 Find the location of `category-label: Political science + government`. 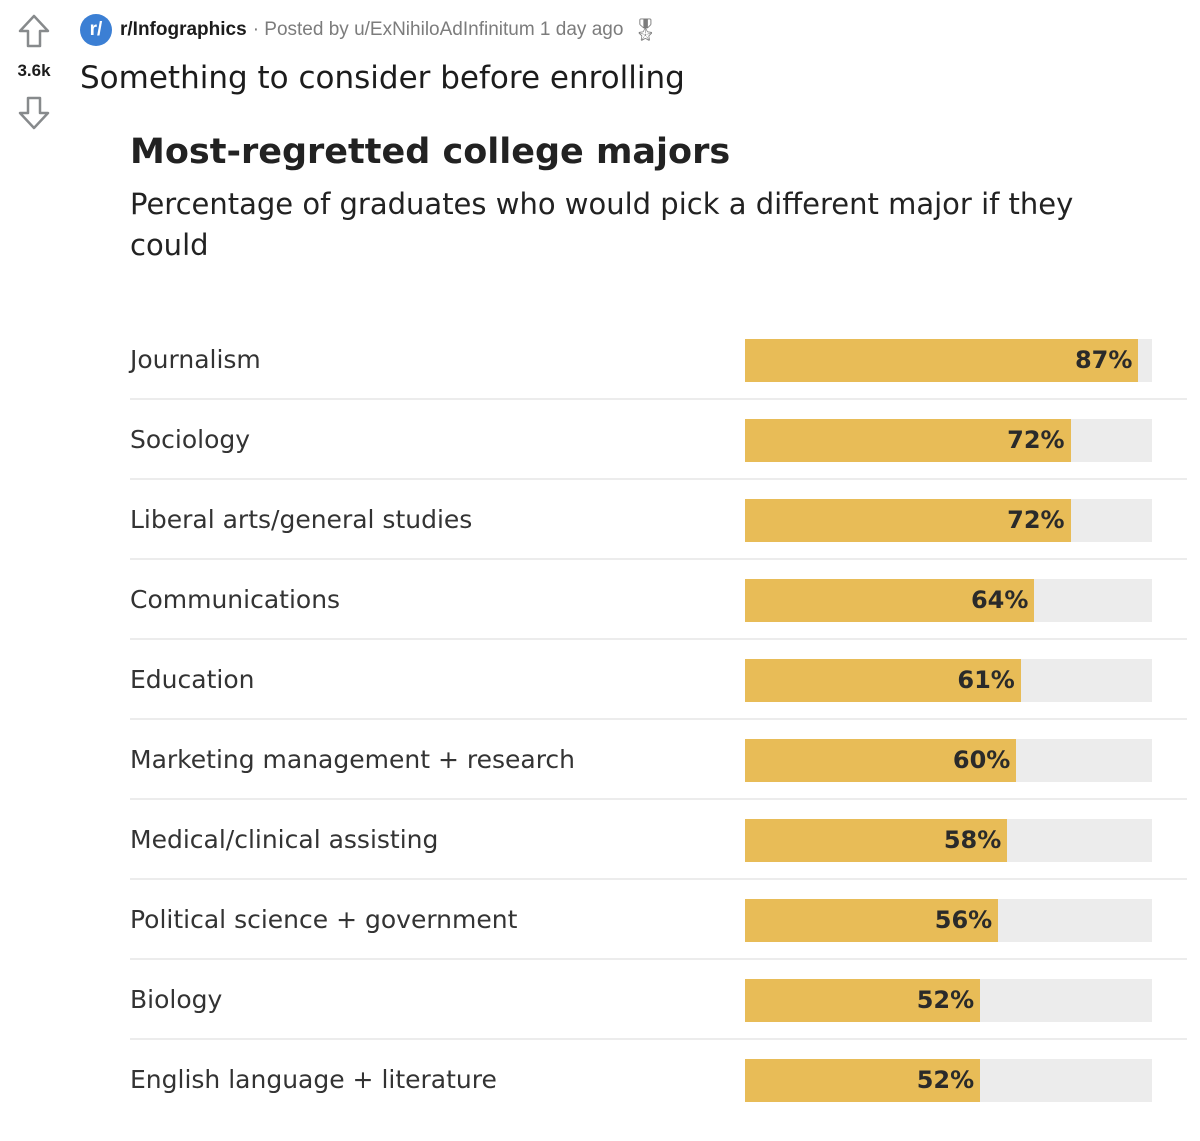

category-label: Political science + government is located at coordinates (324, 919).